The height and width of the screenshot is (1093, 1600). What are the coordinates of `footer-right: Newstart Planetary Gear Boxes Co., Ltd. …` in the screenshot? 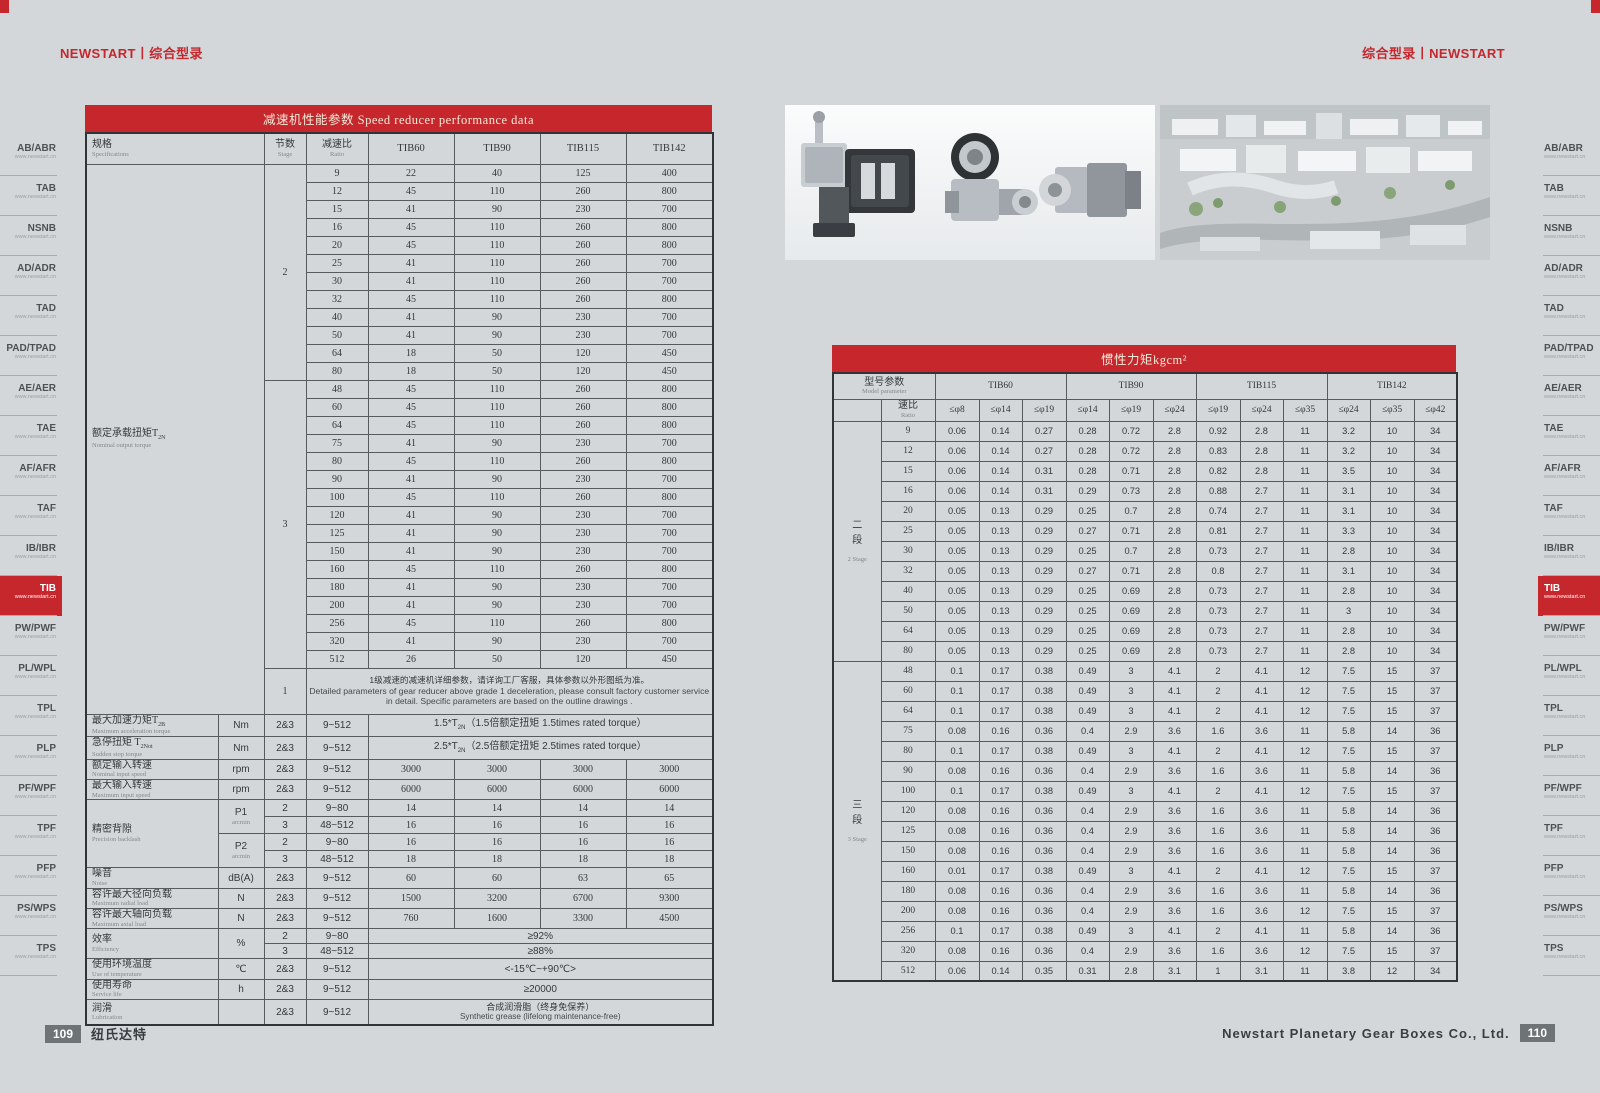 It's located at (1388, 1033).